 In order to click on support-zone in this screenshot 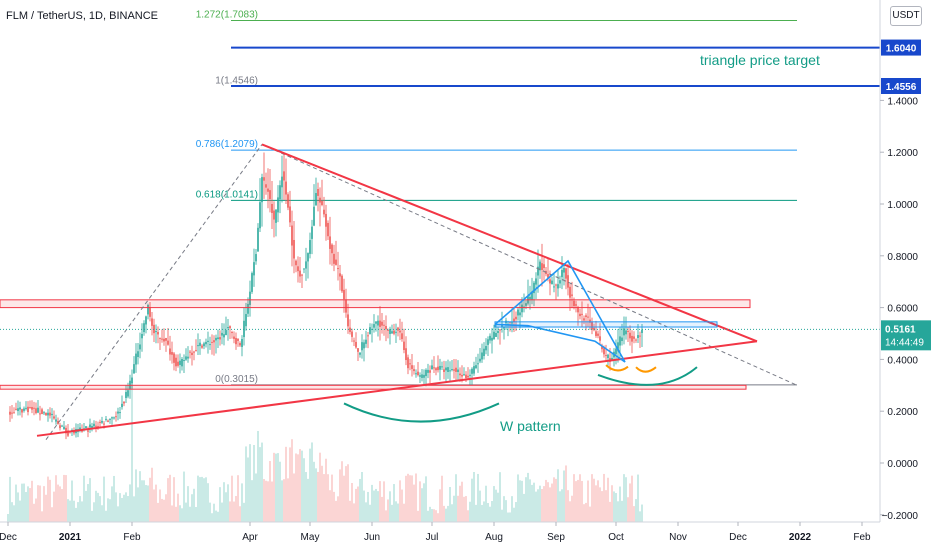, I will do `click(373, 387)`.